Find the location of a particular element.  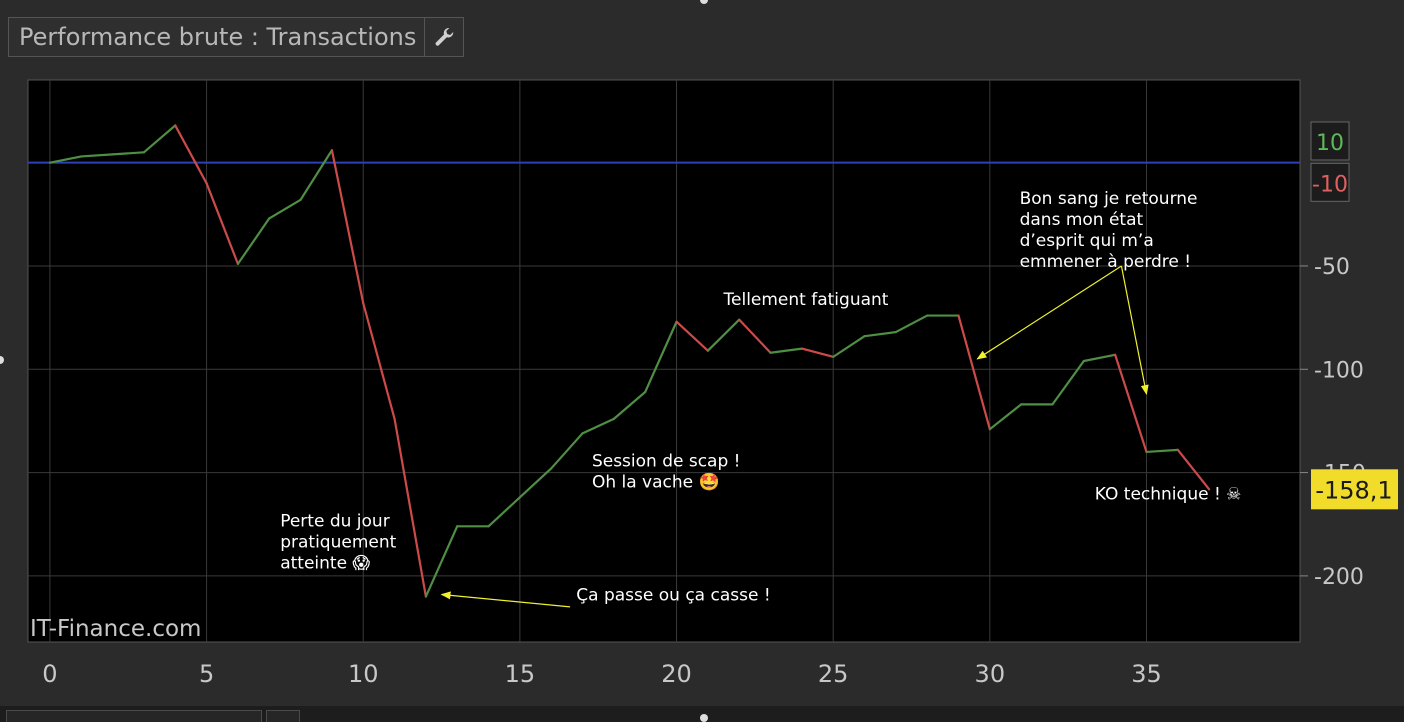

chart-window-title: Performance brute : Transactions is located at coordinates (218, 37).